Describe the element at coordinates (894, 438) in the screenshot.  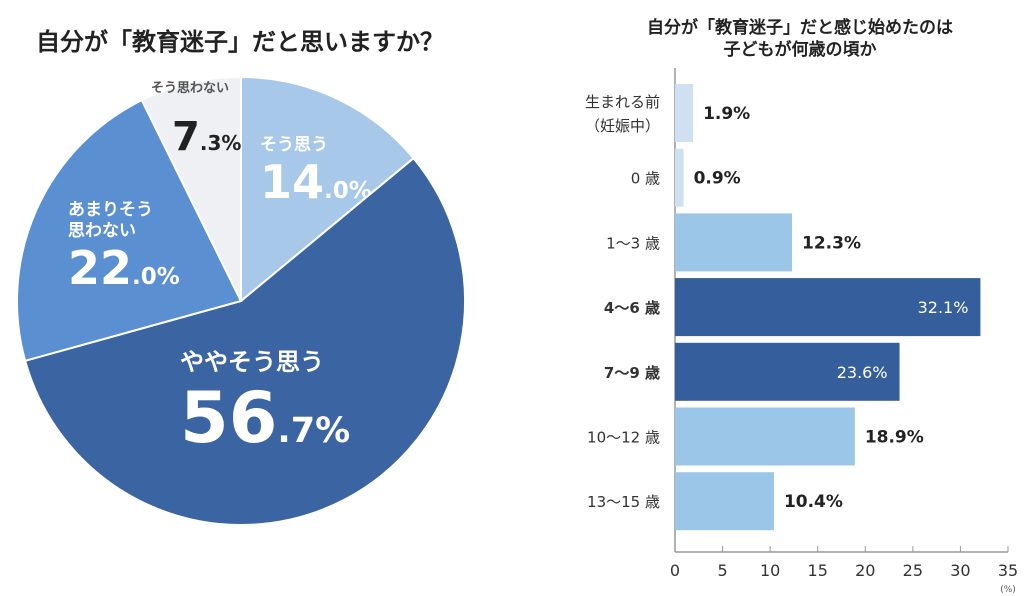
I see `bar-value-label: 18.9%` at that location.